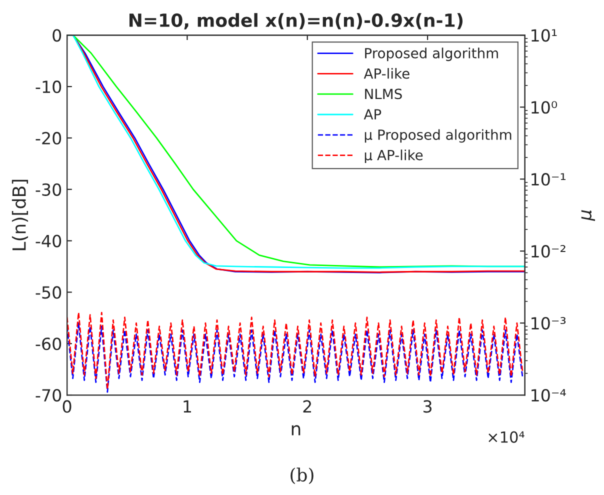 This screenshot has height=495, width=604. I want to click on chart-title: N=10, model x(n)=n(n)-0.9x(n-1), so click(296, 21).